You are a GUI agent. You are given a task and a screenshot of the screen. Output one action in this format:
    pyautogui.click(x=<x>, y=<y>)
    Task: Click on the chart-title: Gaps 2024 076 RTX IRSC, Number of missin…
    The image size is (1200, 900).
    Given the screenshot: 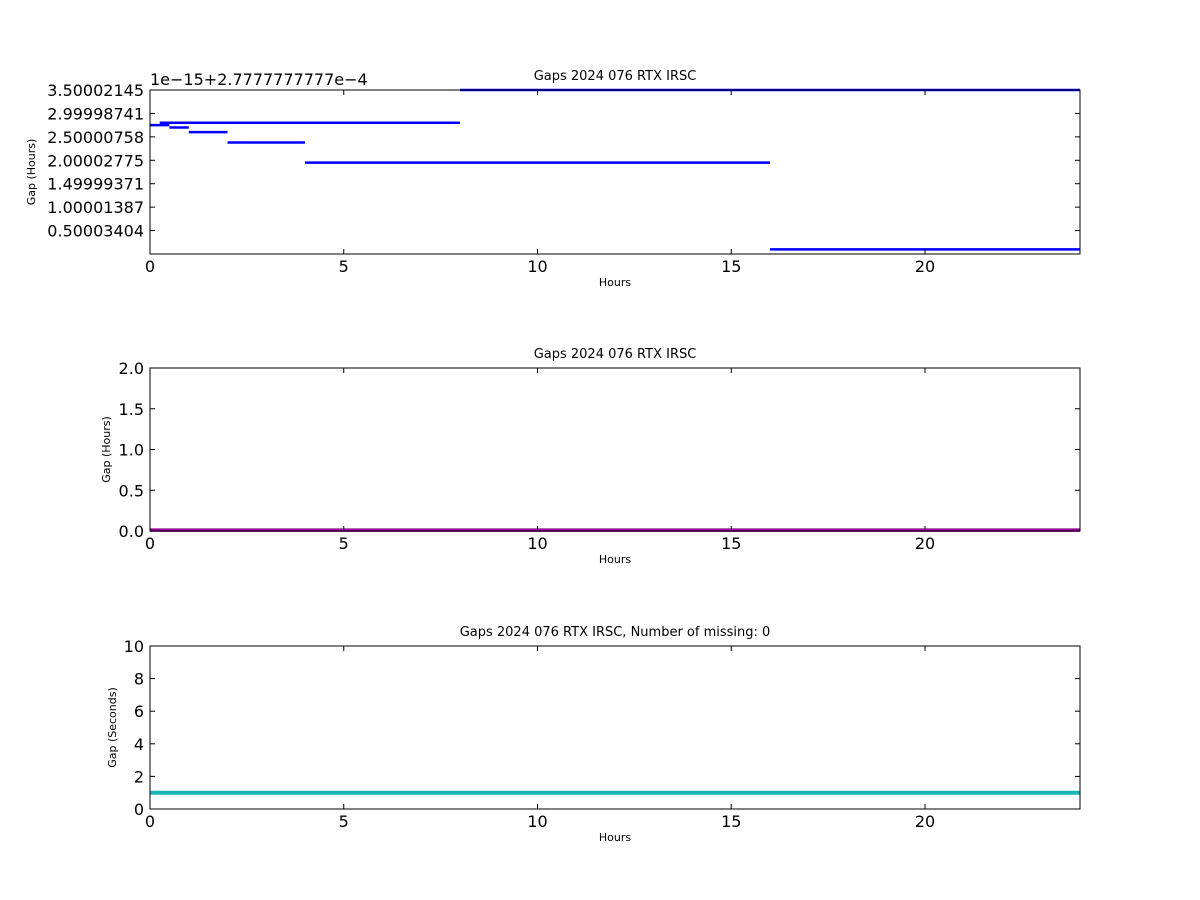 What is the action you would take?
    pyautogui.click(x=615, y=632)
    